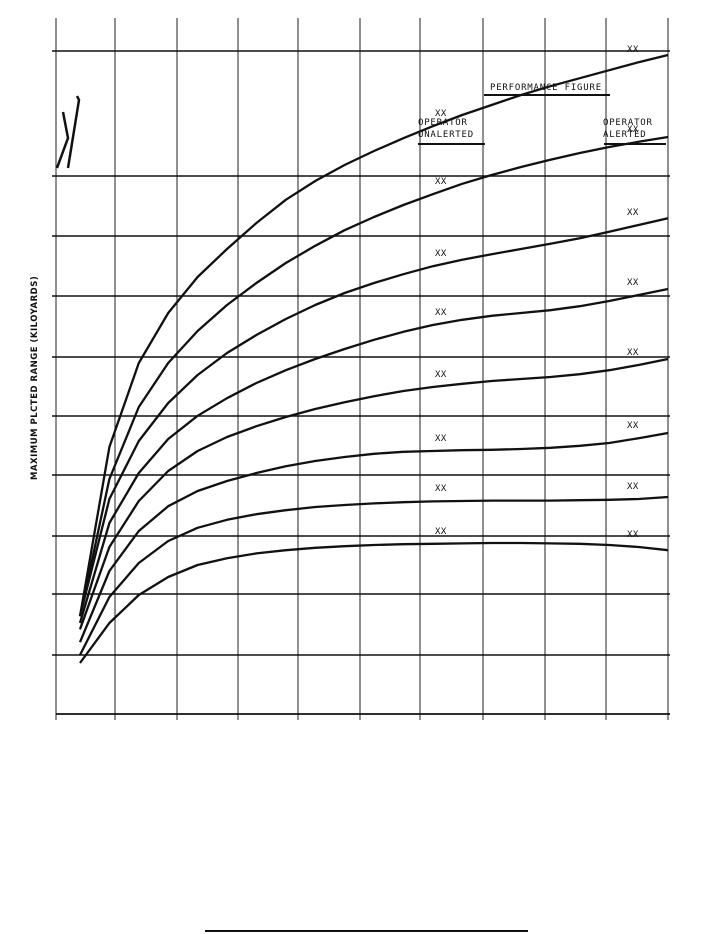 This screenshot has width=719, height=934. What do you see at coordinates (366, 931) in the screenshot?
I see `bottom-rule` at bounding box center [366, 931].